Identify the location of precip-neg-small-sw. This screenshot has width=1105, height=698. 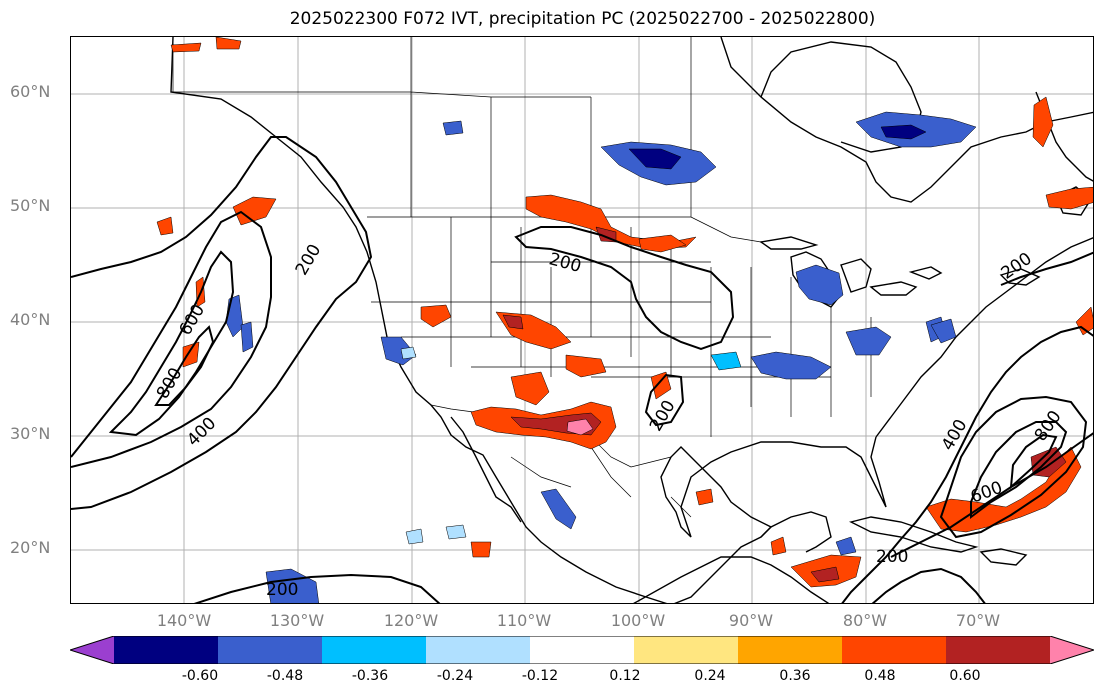
(433, 445).